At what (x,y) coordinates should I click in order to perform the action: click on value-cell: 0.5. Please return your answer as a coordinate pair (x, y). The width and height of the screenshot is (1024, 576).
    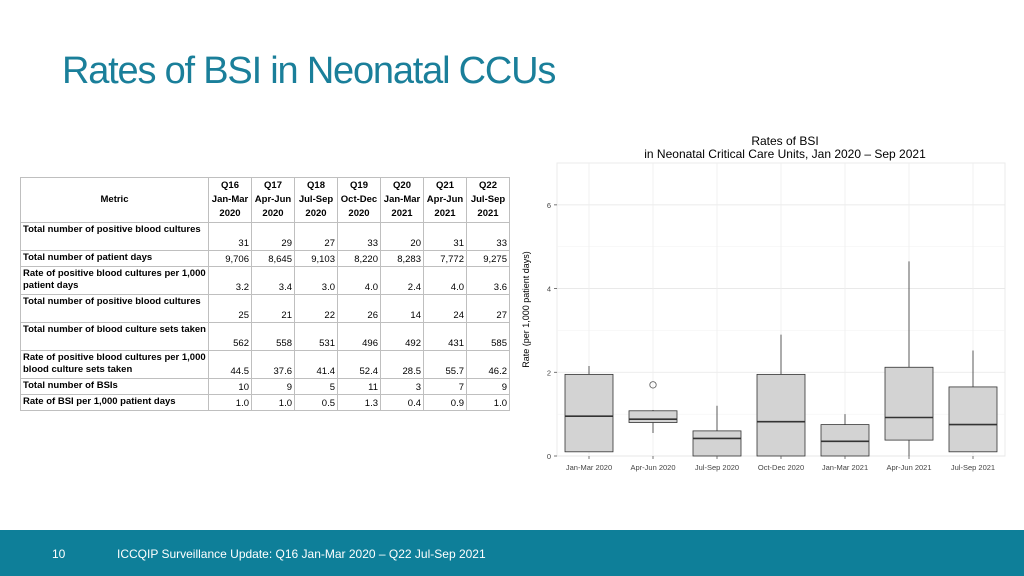
    Looking at the image, I should click on (316, 402).